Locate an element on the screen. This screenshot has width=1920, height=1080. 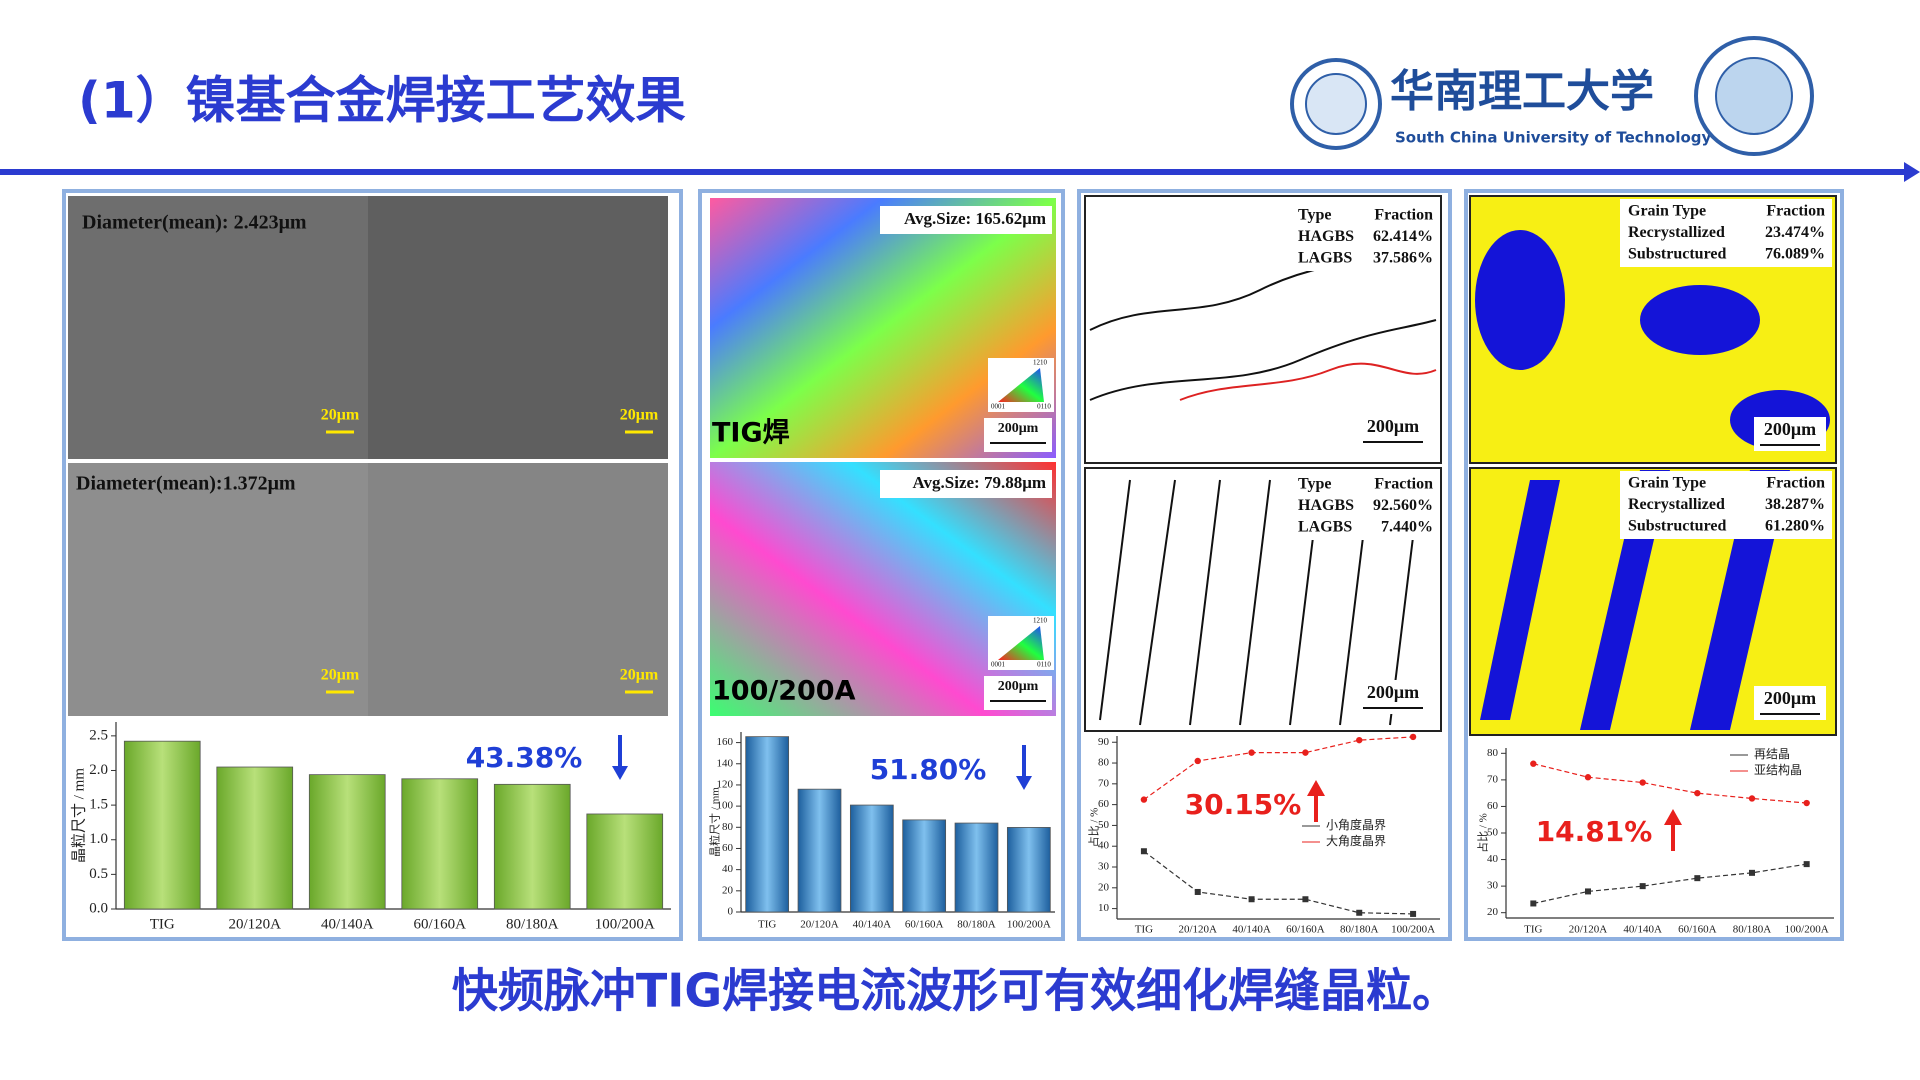
logo-seal-inner is located at coordinates (1336, 104).